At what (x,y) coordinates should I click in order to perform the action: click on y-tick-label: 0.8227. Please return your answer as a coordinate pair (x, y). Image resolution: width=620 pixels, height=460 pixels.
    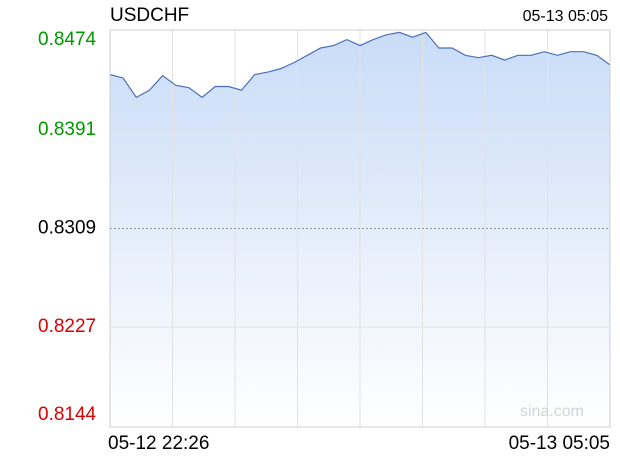
    Looking at the image, I should click on (67, 326).